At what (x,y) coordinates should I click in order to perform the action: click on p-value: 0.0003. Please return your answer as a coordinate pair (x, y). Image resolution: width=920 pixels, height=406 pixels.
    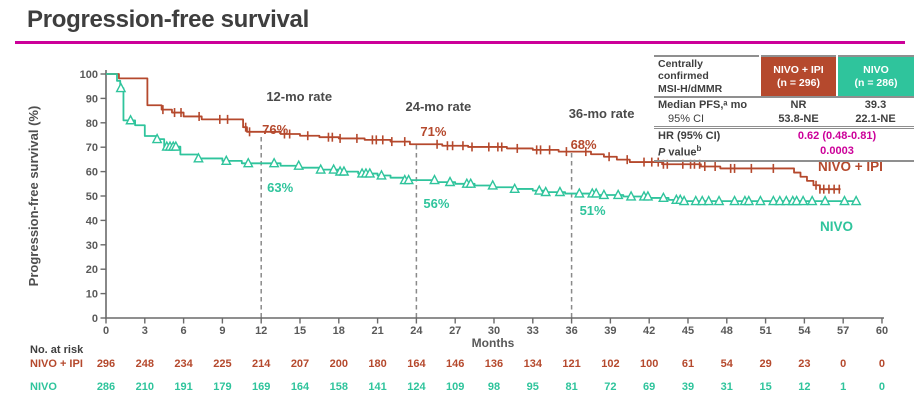
    Looking at the image, I should click on (837, 151).